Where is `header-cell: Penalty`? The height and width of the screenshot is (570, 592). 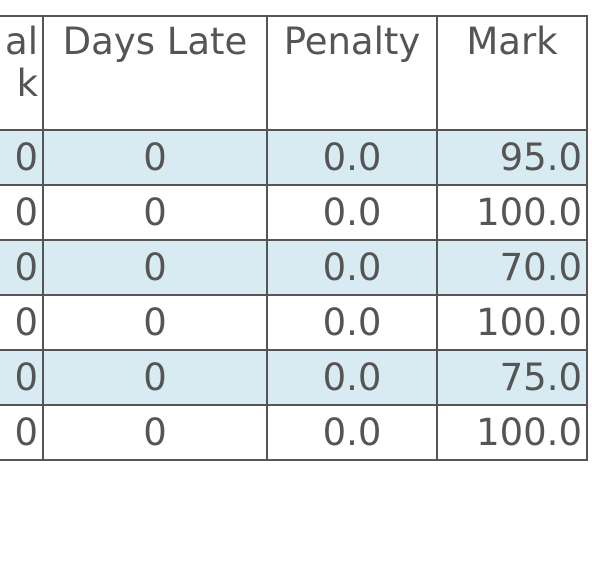 header-cell: Penalty is located at coordinates (352, 73).